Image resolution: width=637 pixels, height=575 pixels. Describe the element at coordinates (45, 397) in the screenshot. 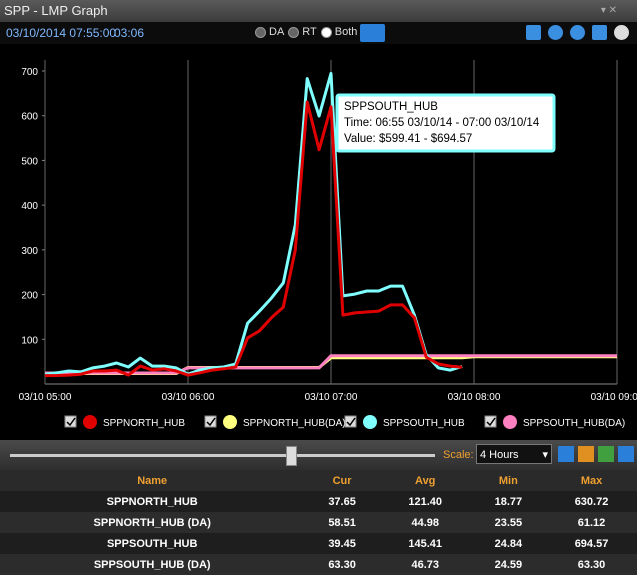

I see `x-tick-label: 03/10 05:00` at that location.